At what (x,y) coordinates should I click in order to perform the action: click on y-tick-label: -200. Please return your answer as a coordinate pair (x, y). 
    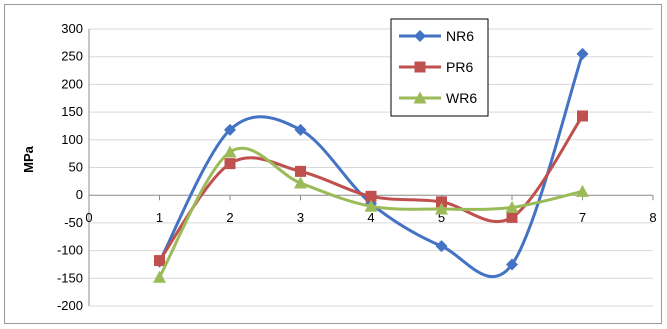
    Looking at the image, I should click on (70, 305).